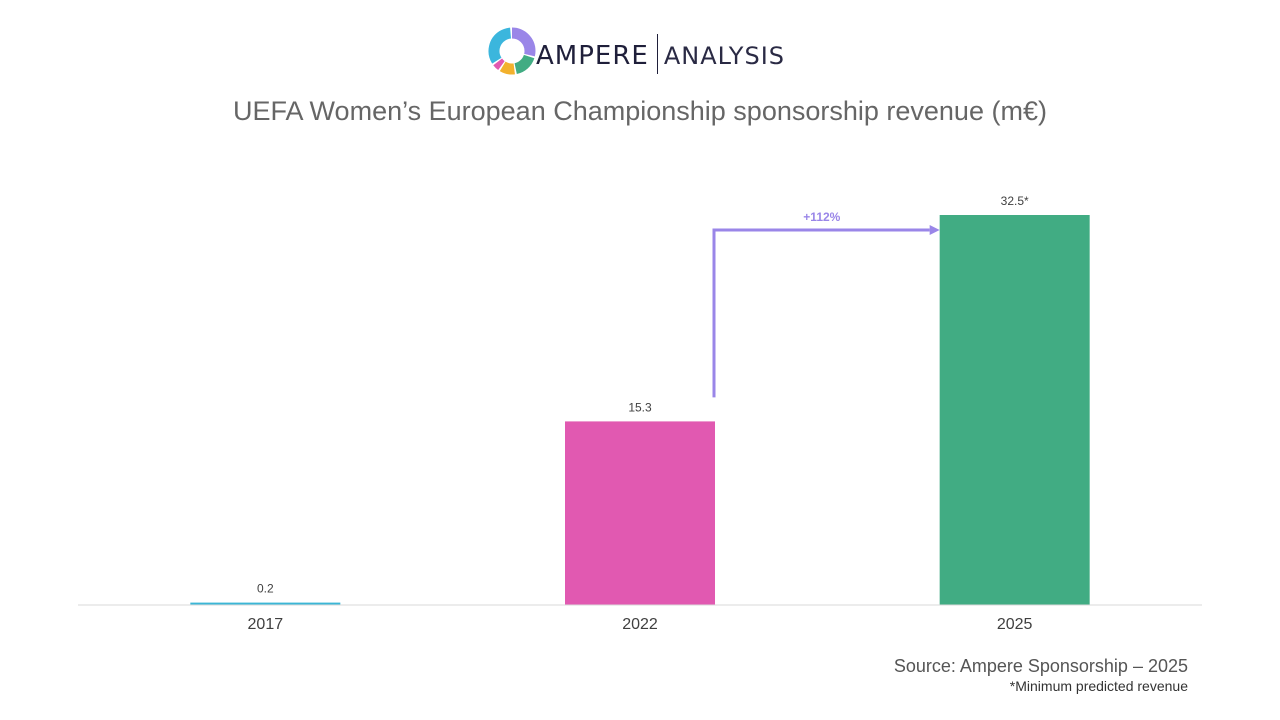  Describe the element at coordinates (1015, 201) in the screenshot. I see `value-label-2025: 32.5*` at that location.